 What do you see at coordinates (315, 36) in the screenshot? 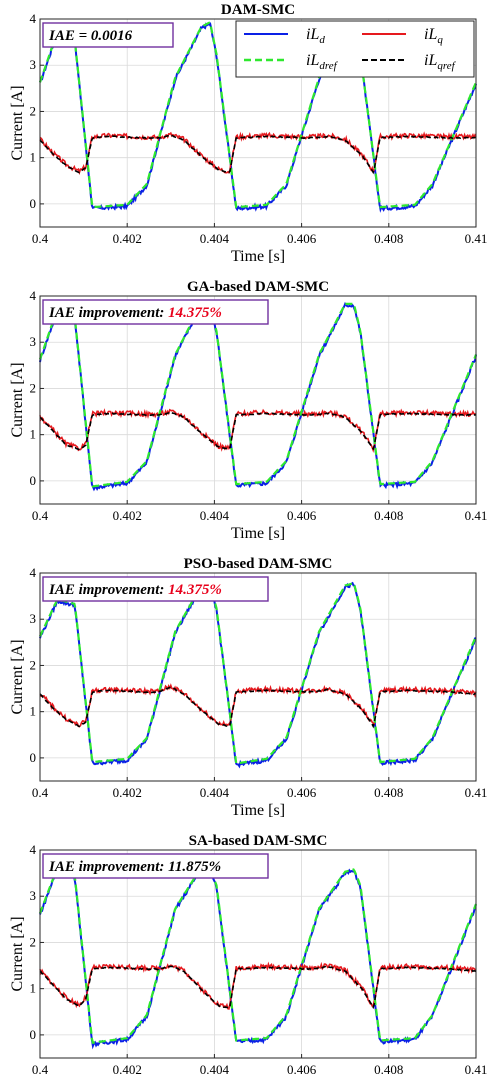
I see `legend-iLd-label: iLd` at bounding box center [315, 36].